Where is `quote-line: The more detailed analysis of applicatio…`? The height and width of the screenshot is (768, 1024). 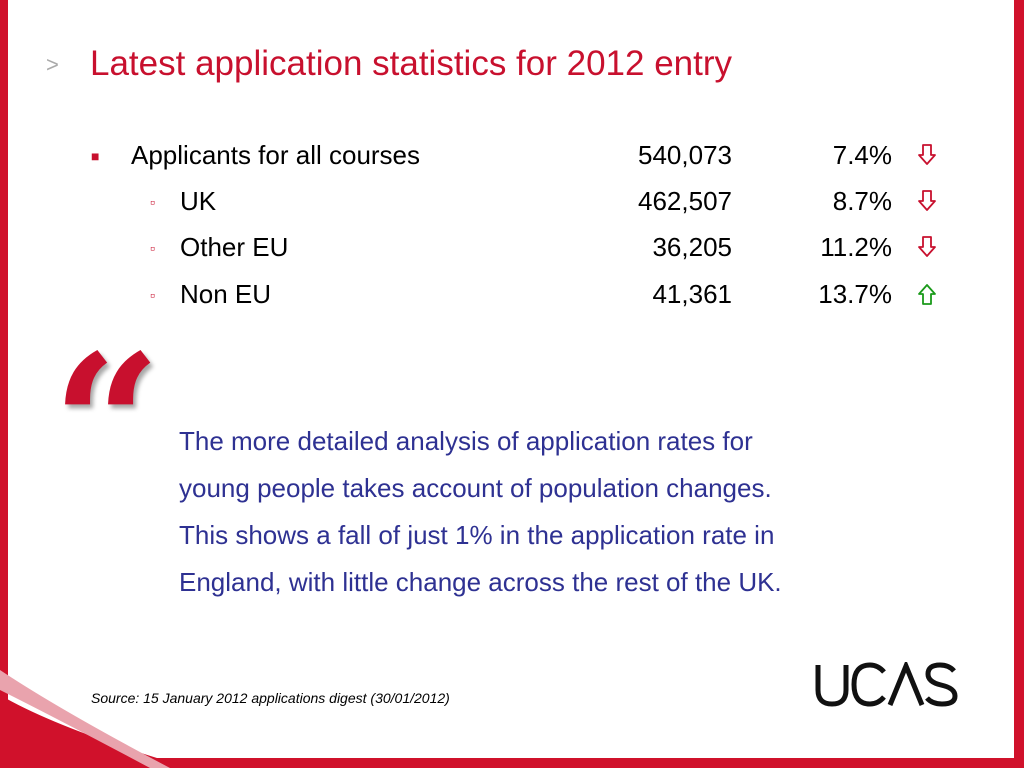
quote-line: The more detailed analysis of applicatio… is located at coordinates (466, 441).